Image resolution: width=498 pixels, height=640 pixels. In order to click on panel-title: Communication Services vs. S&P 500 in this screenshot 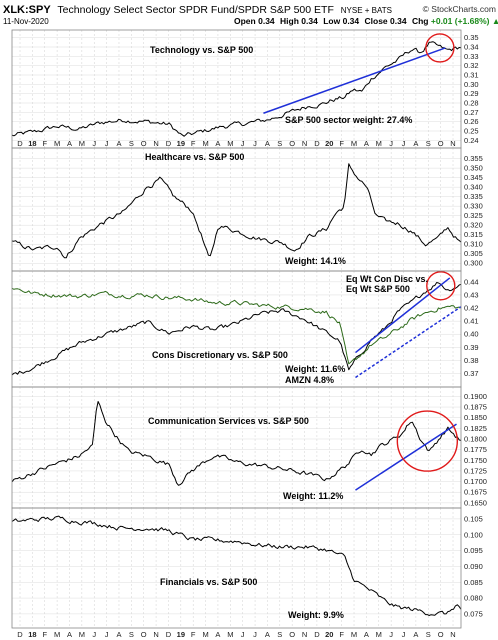, I will do `click(228, 421)`.